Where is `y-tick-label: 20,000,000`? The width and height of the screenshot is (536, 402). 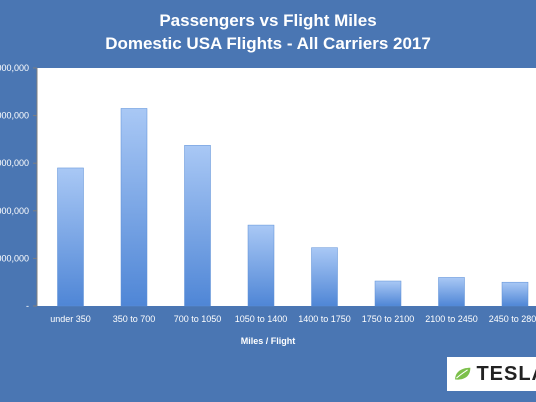
y-tick-label: 20,000,000 is located at coordinates (14, 258).